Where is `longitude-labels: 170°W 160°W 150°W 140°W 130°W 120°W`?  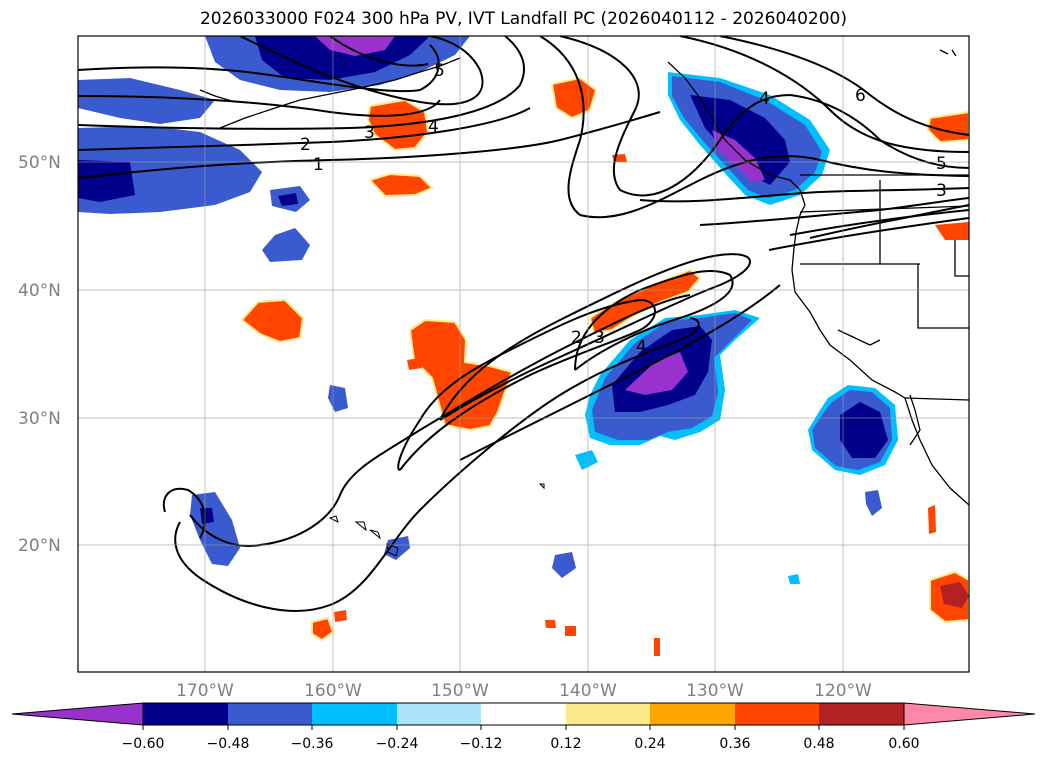 longitude-labels: 170°W 160°W 150°W 140°W 130°W 120°W is located at coordinates (524, 691).